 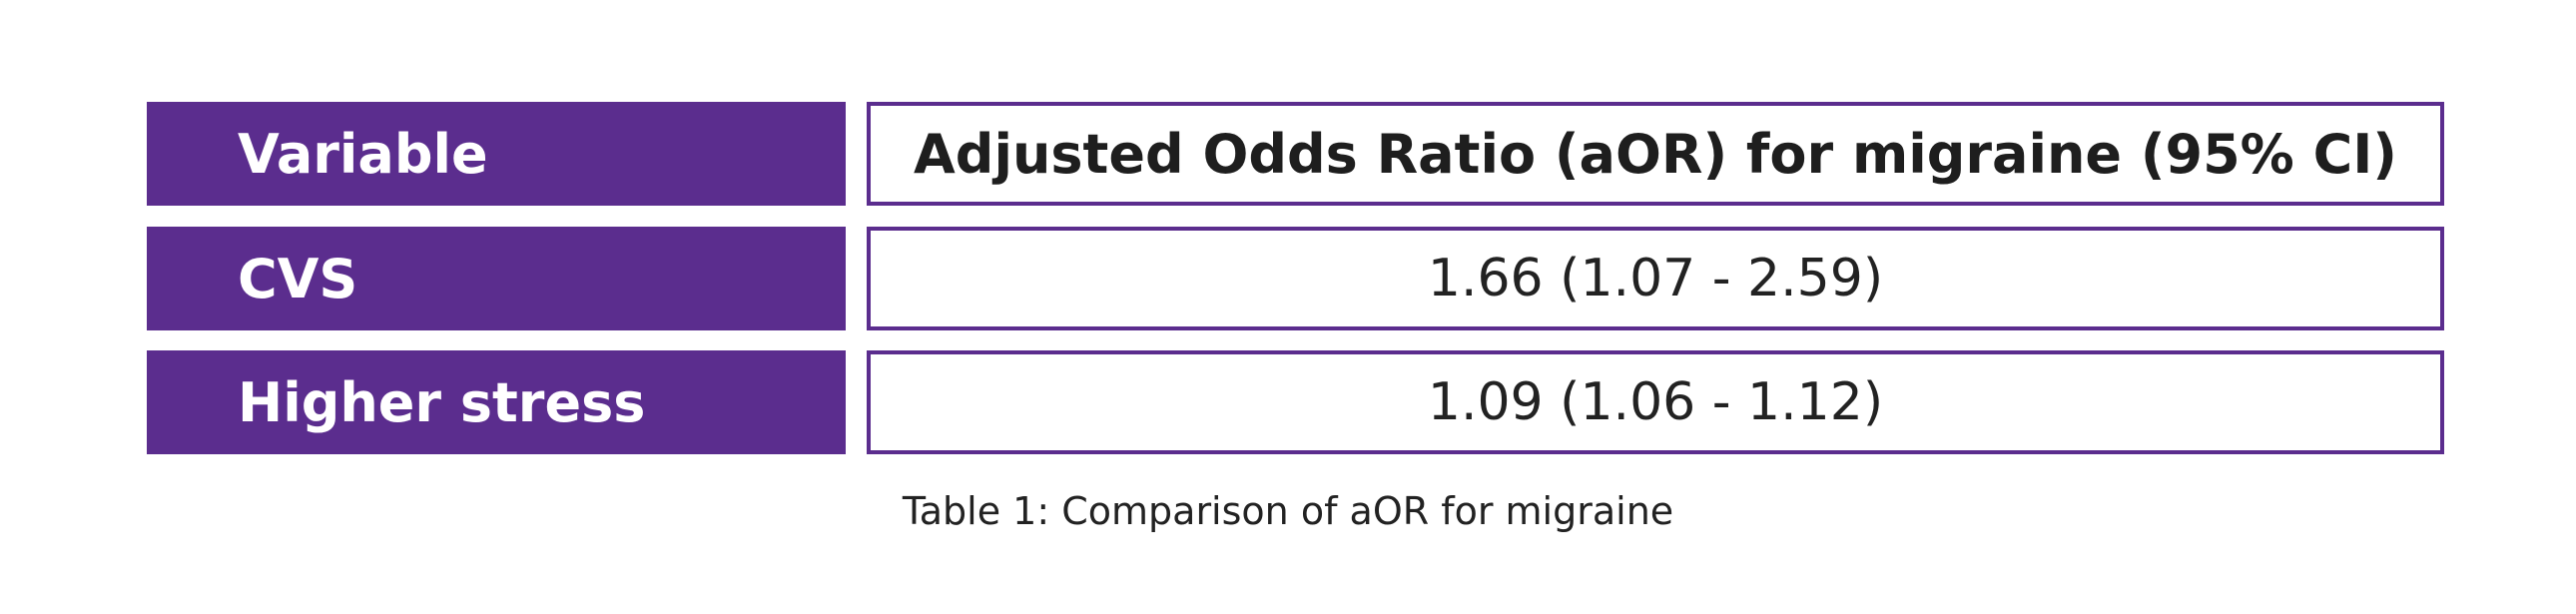 I want to click on row-variable-cell: Higher stress, so click(x=496, y=402).